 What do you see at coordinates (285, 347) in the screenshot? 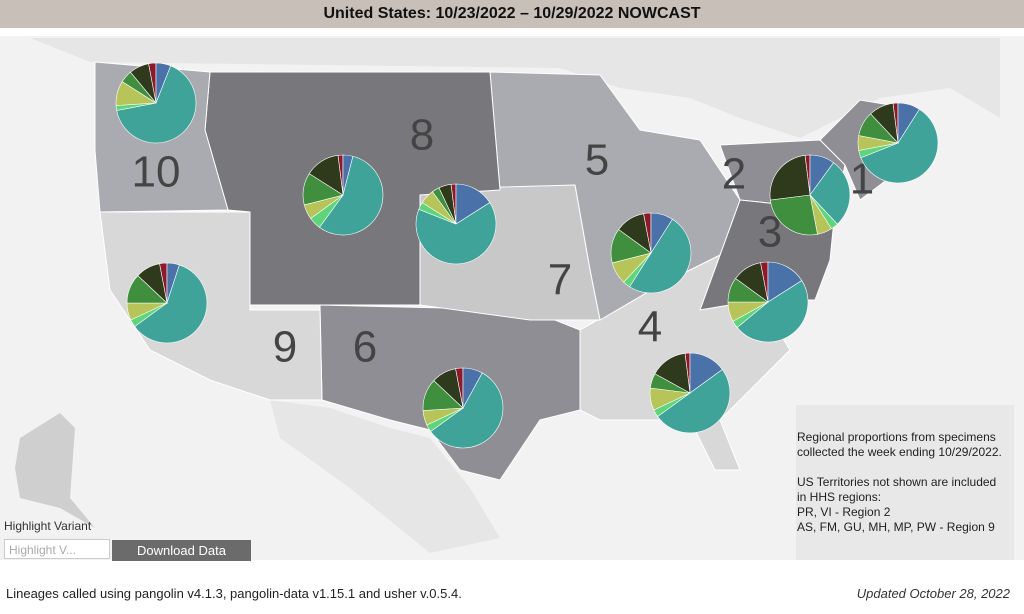
I see `region-label: 9` at bounding box center [285, 347].